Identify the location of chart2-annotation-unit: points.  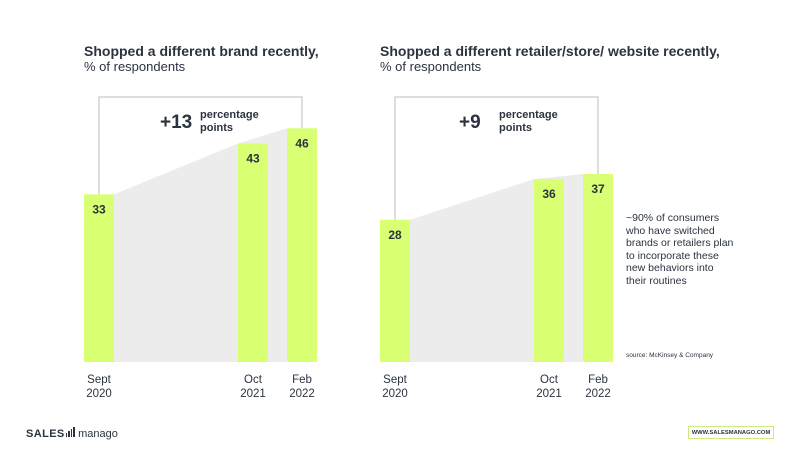
(515, 128).